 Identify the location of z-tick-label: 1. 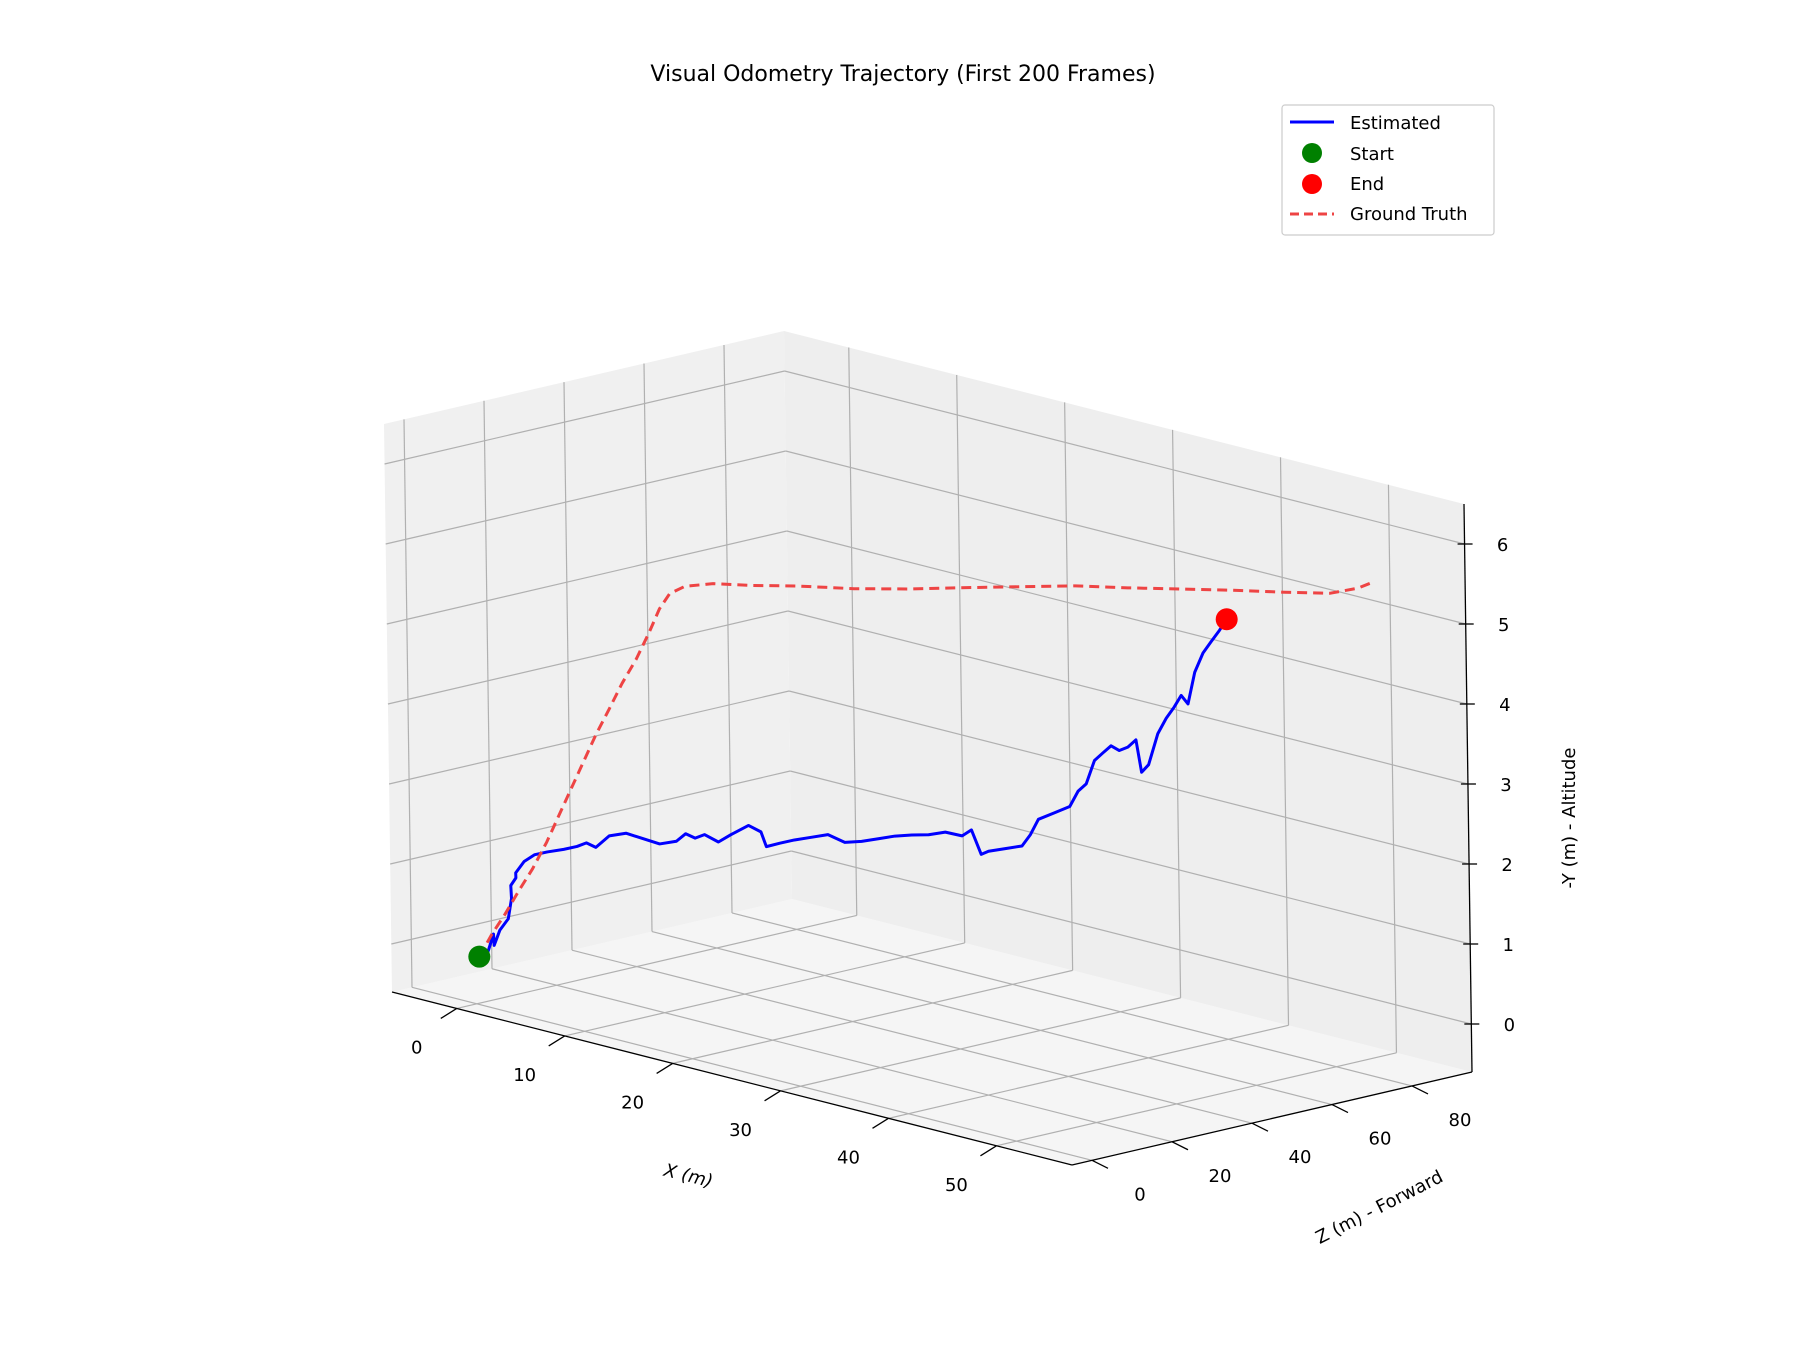
(1507, 945).